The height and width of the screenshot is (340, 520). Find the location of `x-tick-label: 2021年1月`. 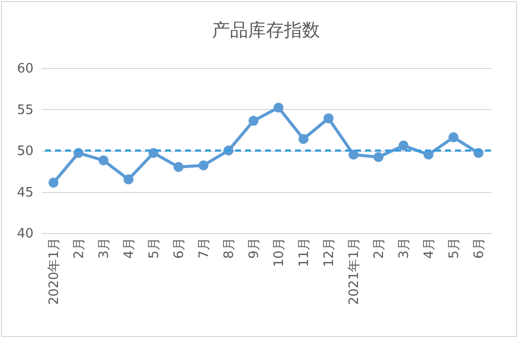

x-tick-label: 2021年1月 is located at coordinates (354, 271).